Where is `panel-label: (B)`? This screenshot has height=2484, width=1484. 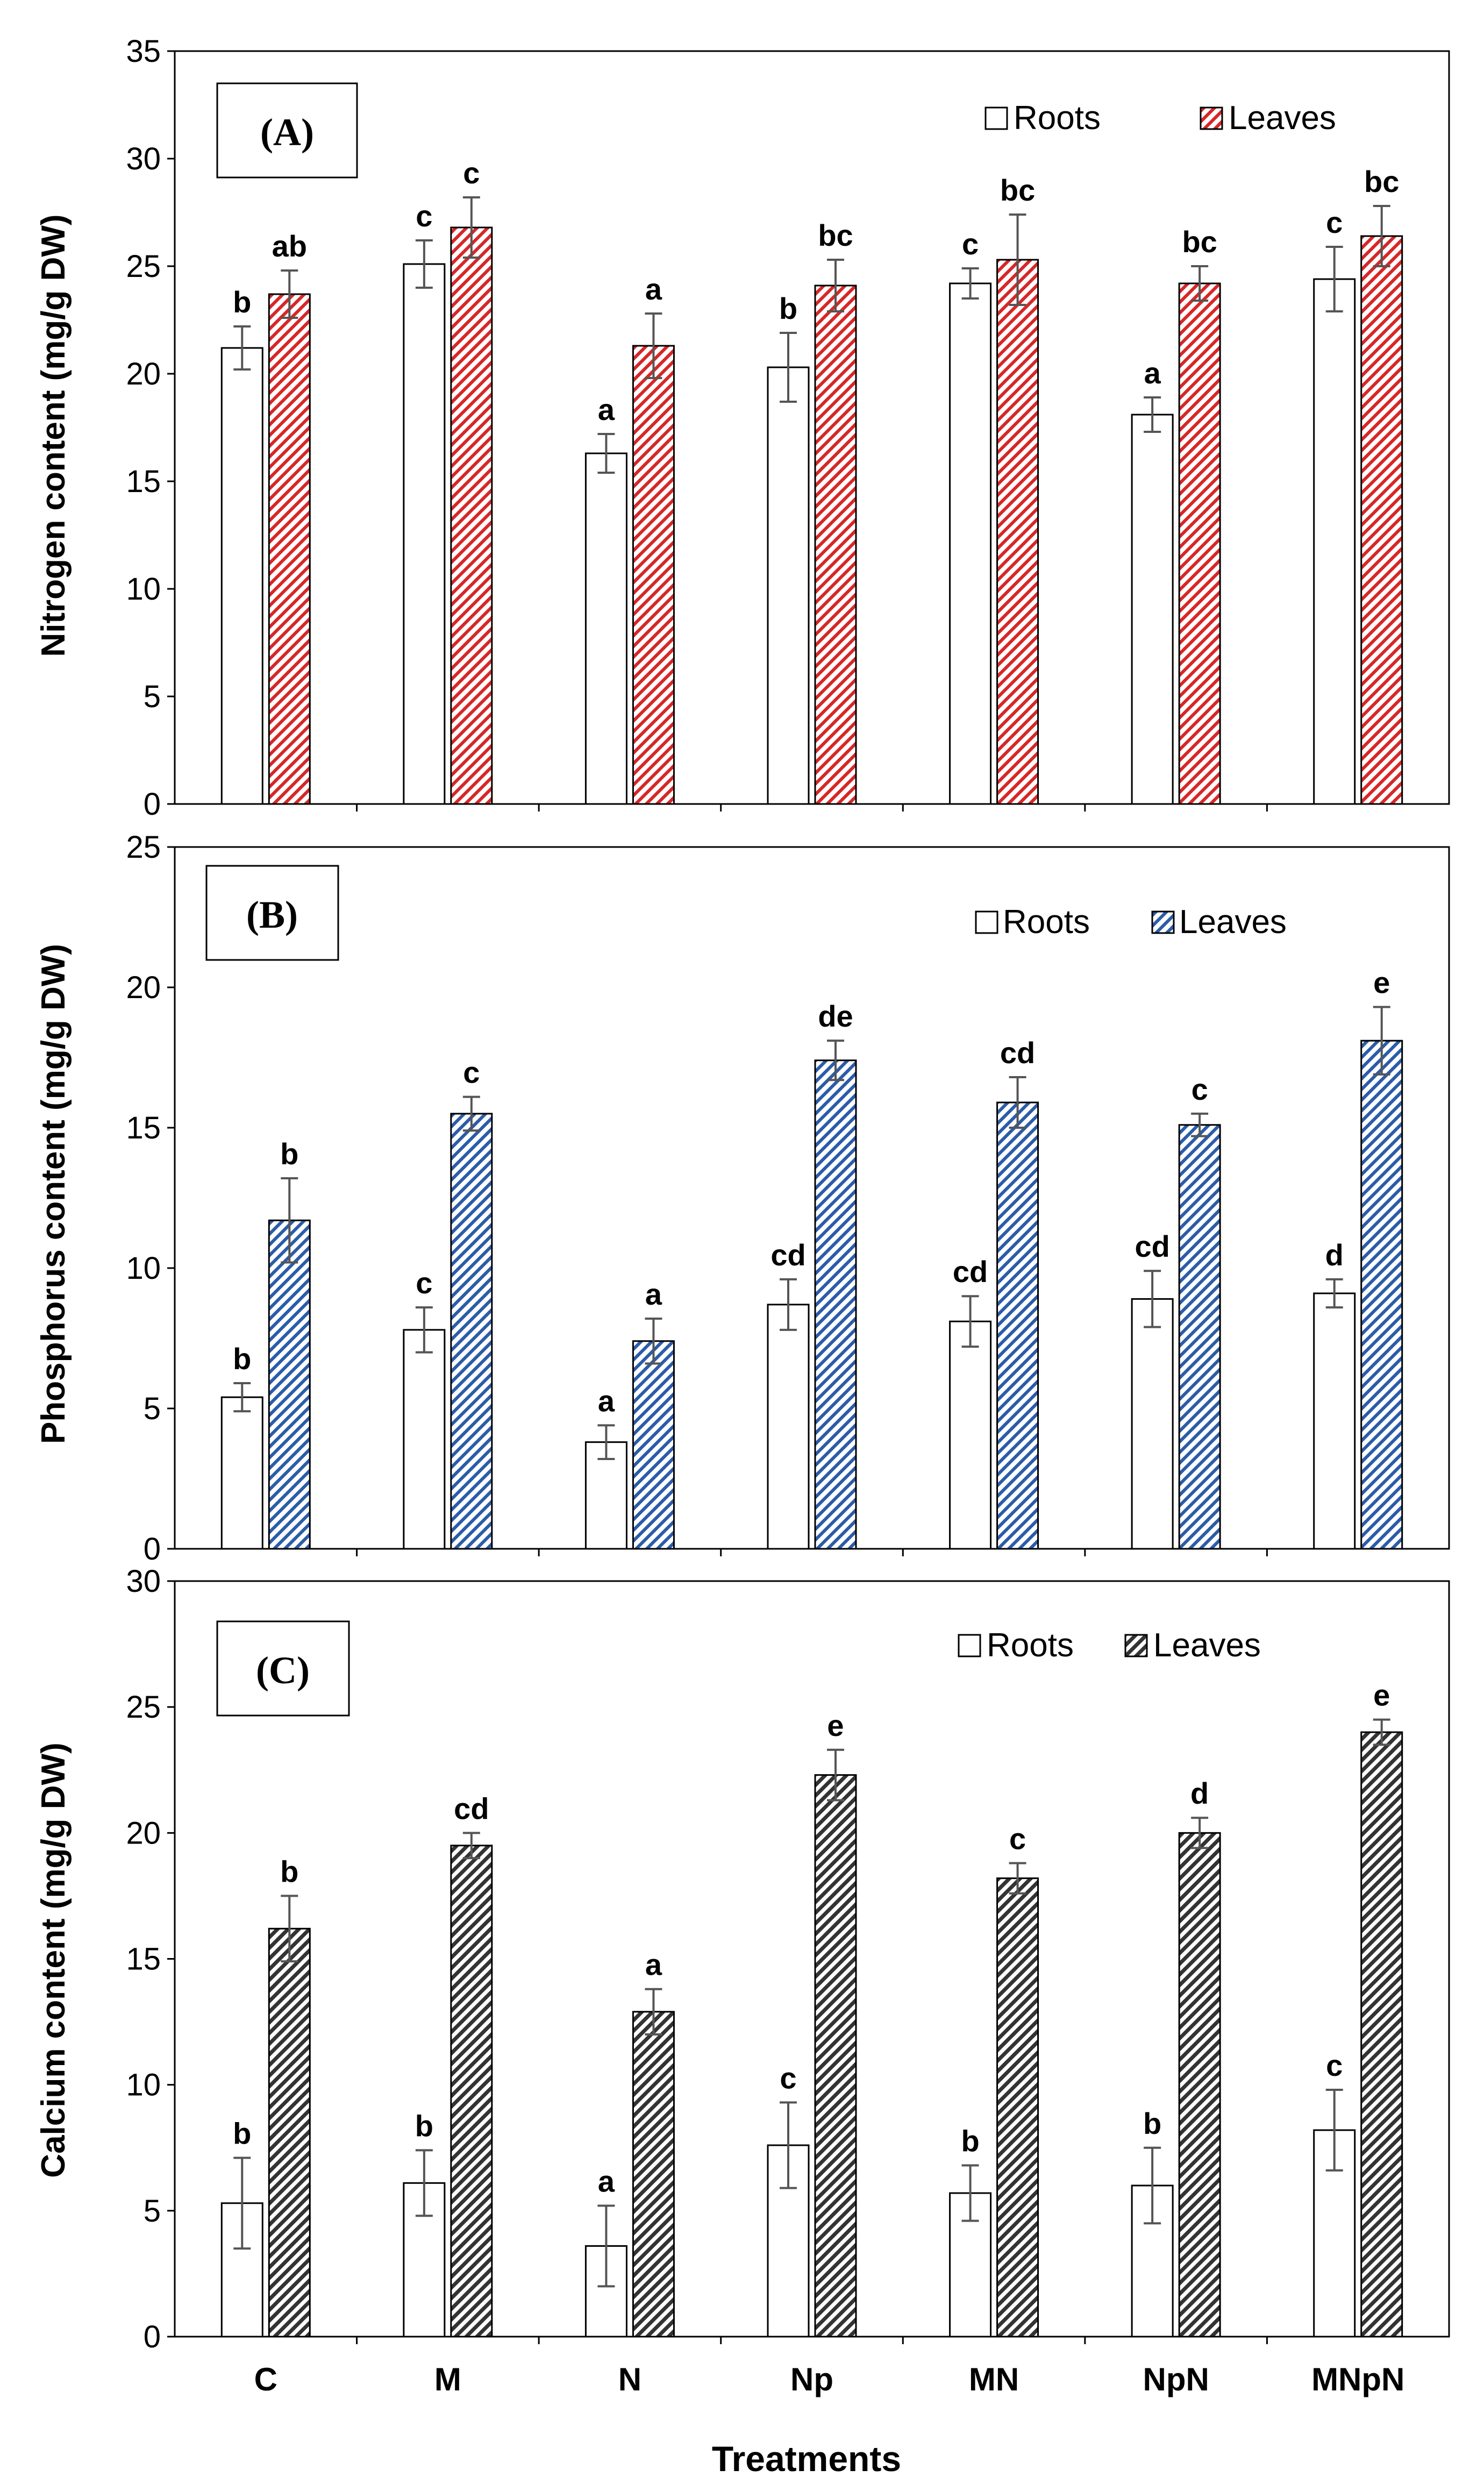 panel-label: (B) is located at coordinates (272, 915).